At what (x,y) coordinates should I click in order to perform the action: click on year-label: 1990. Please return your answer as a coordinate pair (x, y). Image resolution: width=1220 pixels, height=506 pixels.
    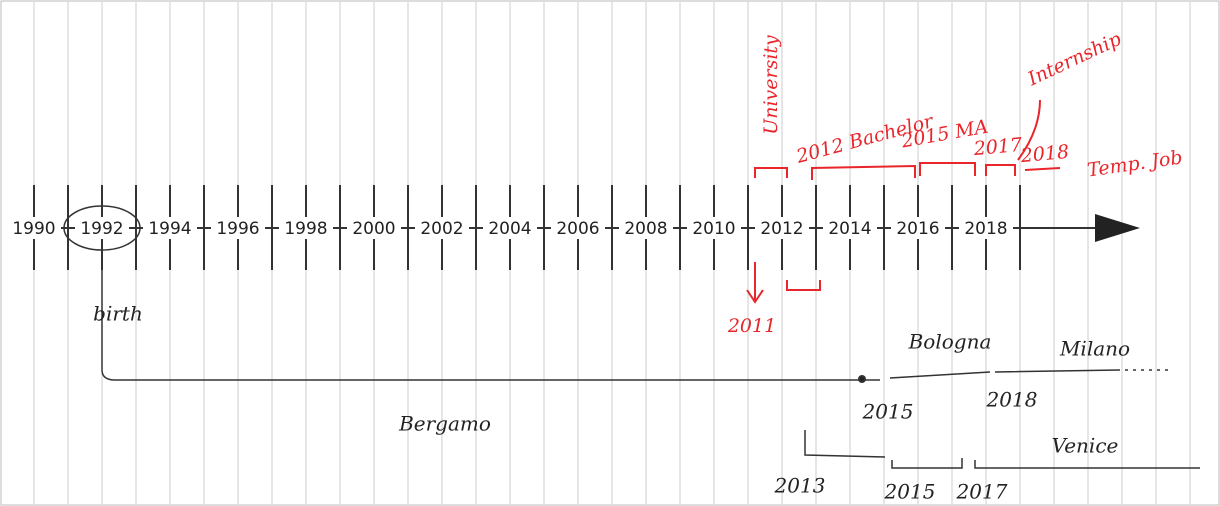
    Looking at the image, I should click on (33, 229).